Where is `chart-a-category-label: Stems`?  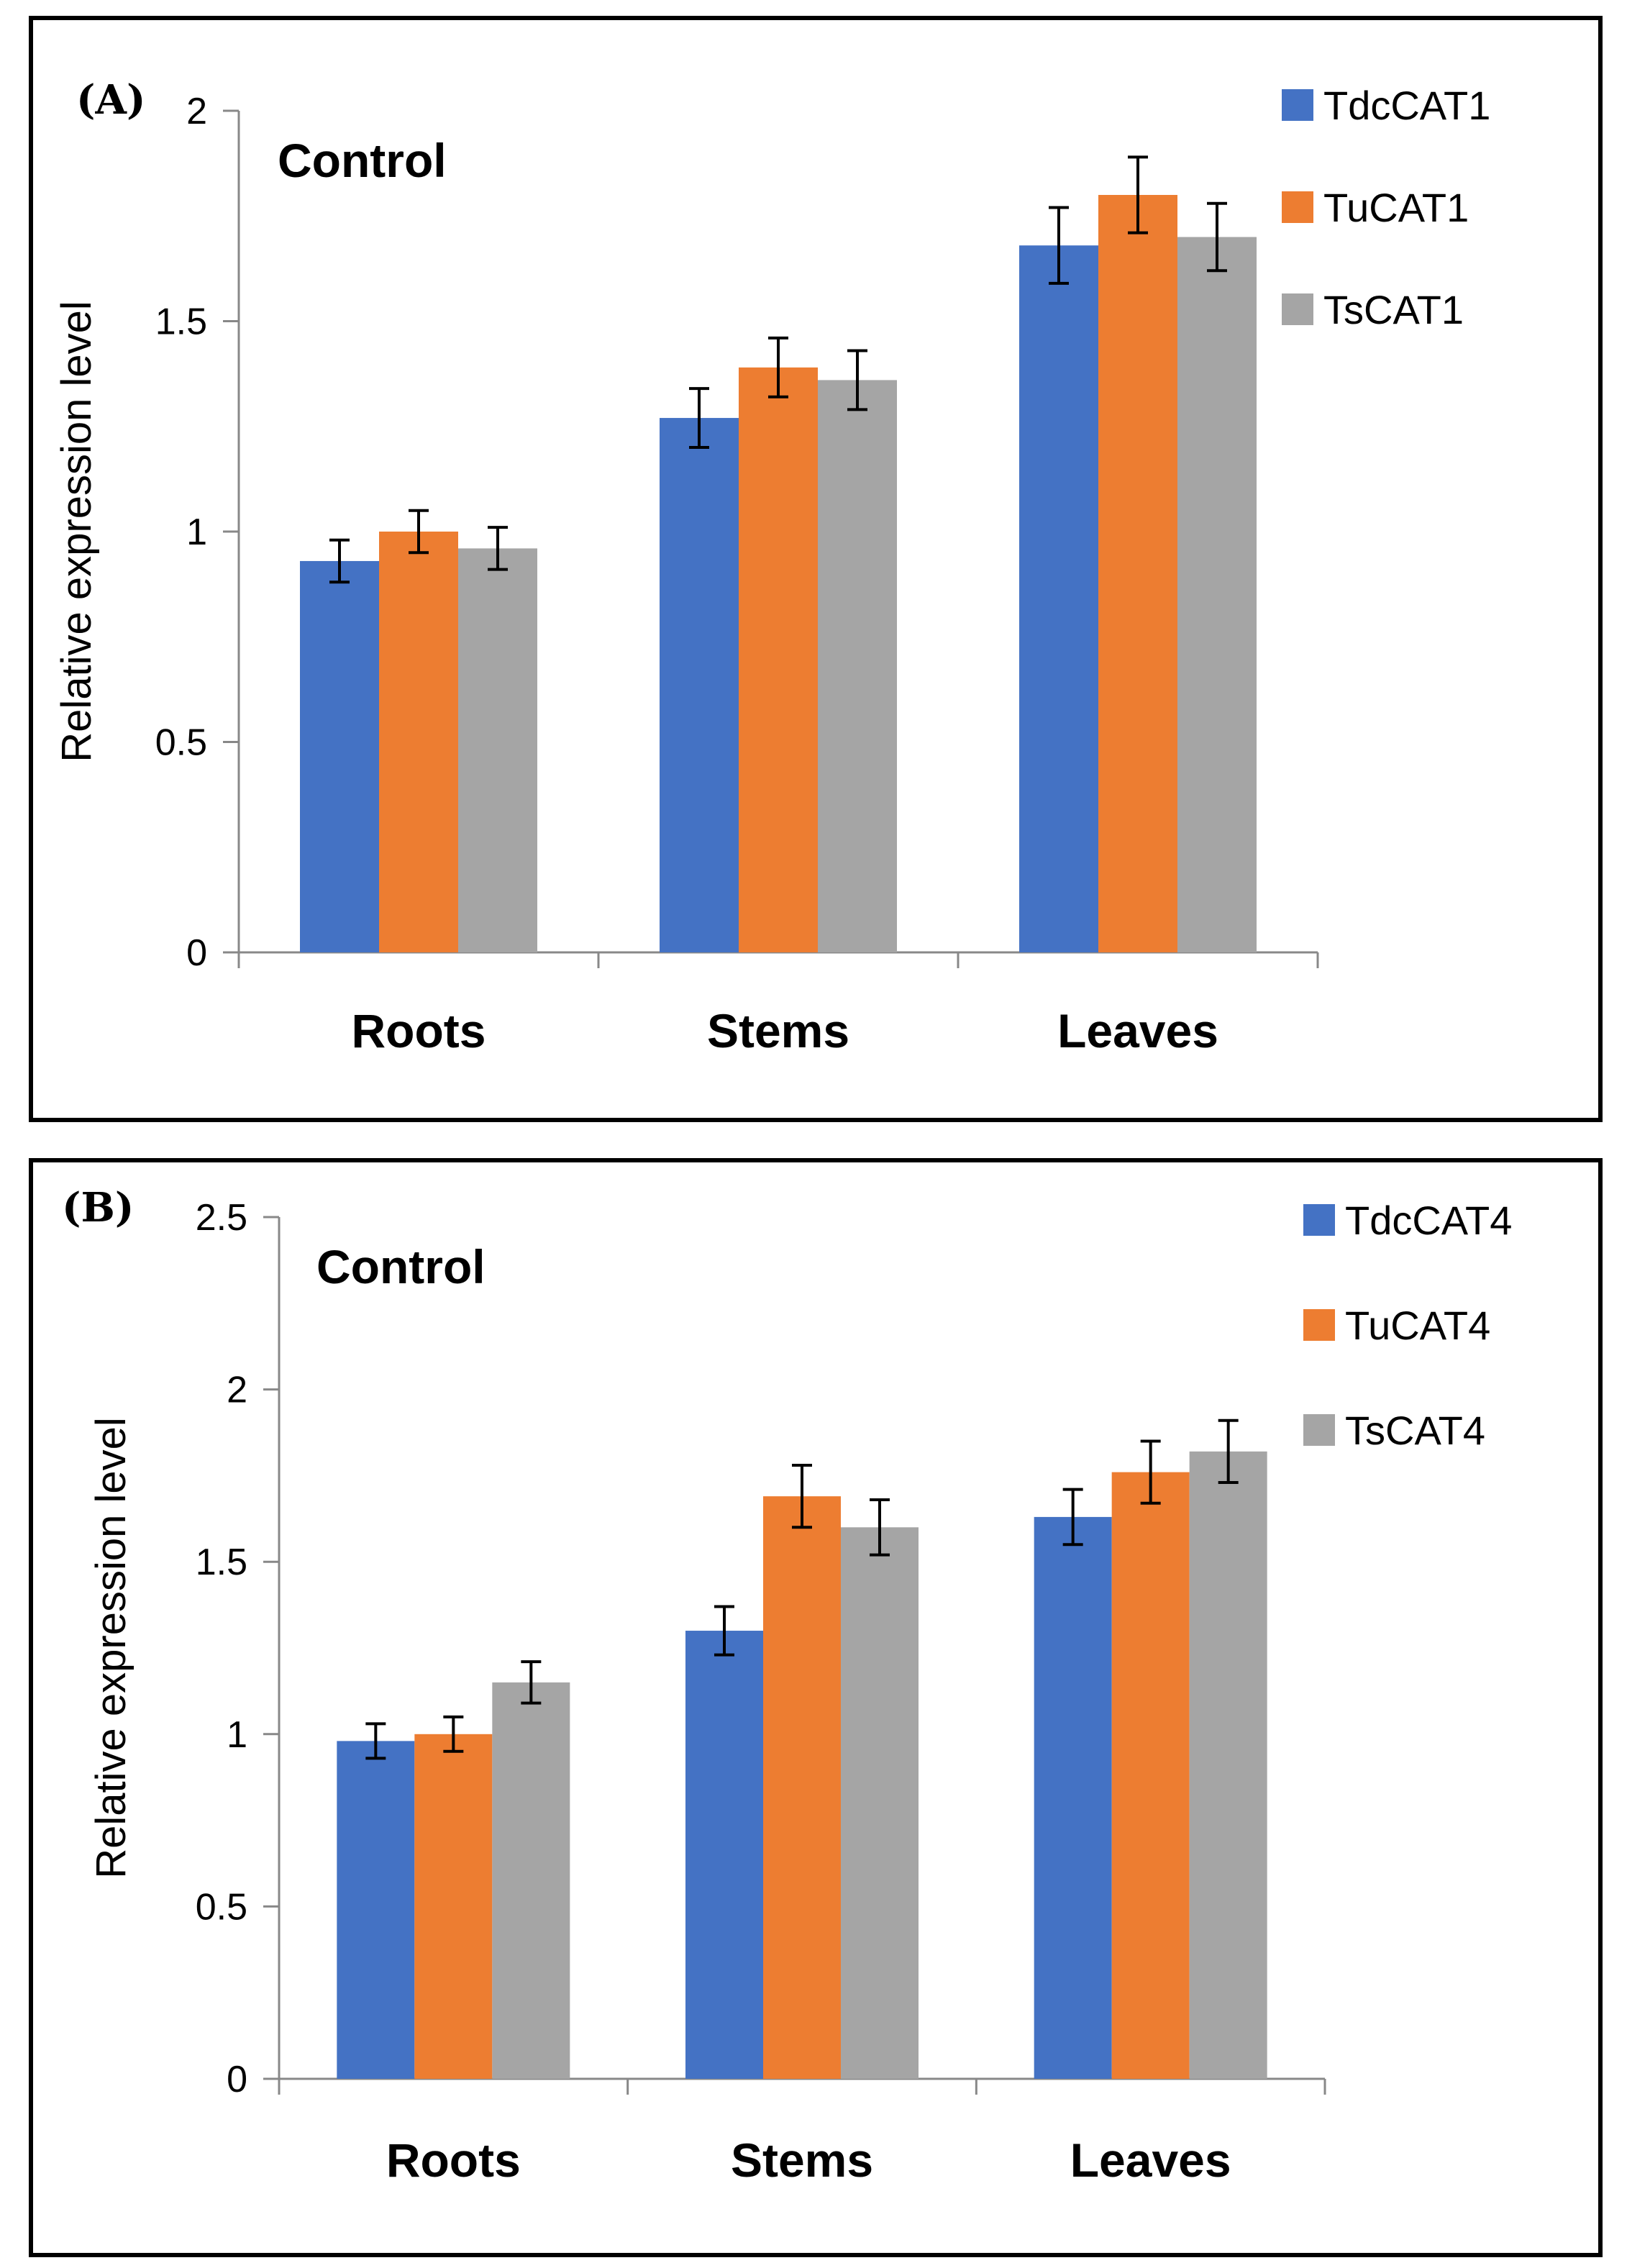 chart-a-category-label: Stems is located at coordinates (778, 1030).